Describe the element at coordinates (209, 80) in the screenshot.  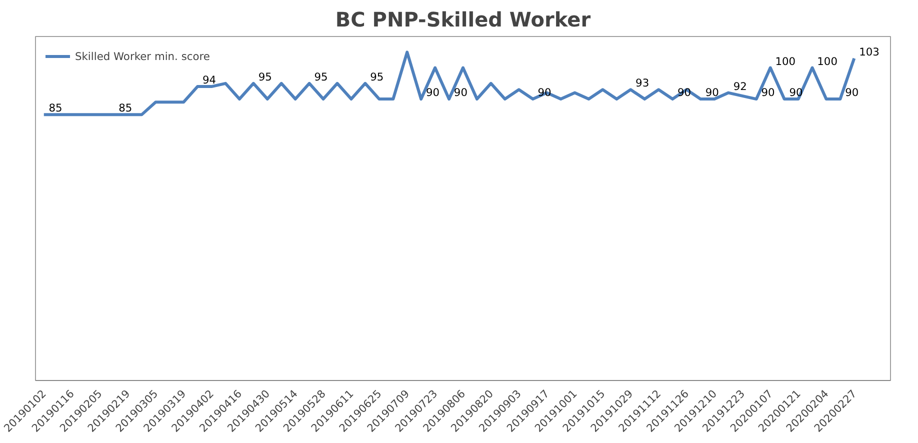
I see `data-label: 94` at that location.